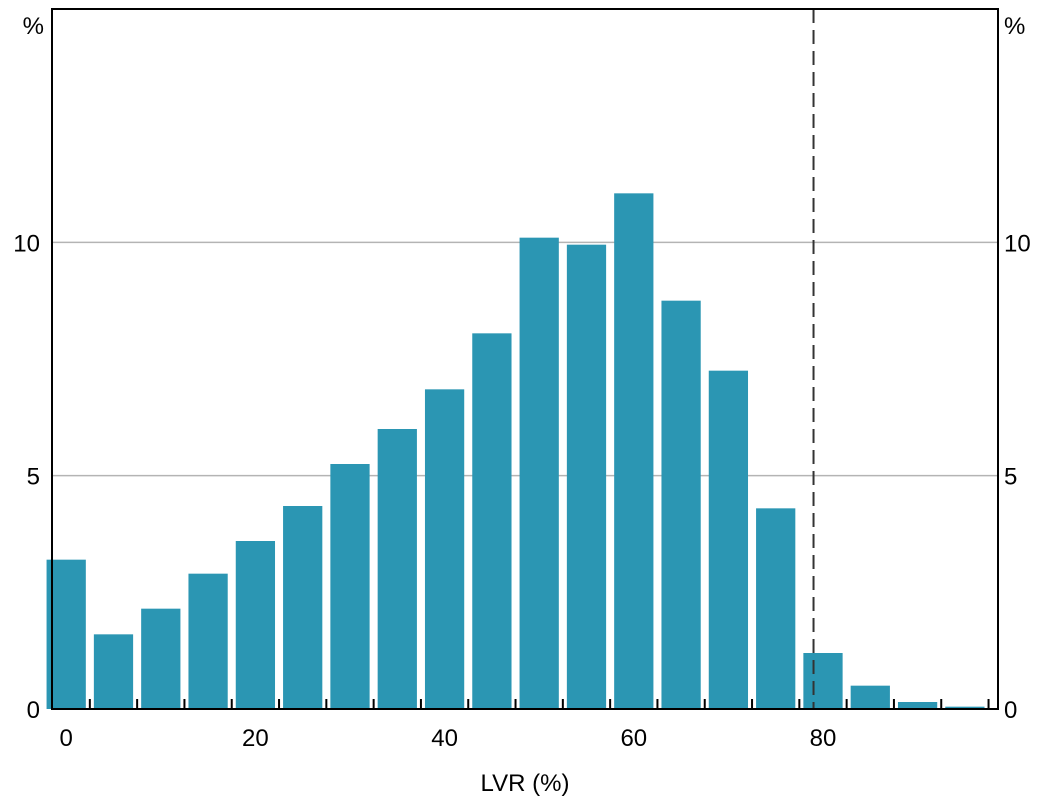 This screenshot has width=1044, height=807. I want to click on y-tick-label-right: 5, so click(1010, 477).